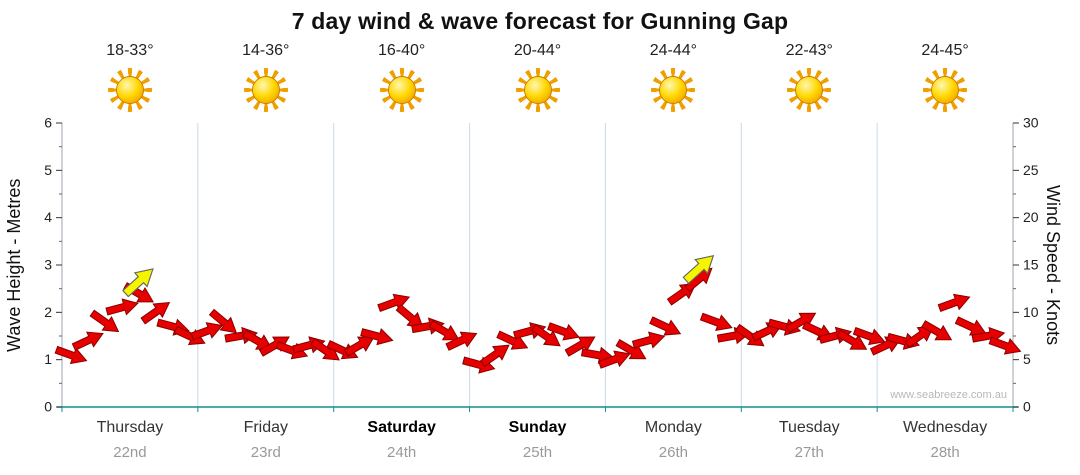 This screenshot has height=475, width=1080. I want to click on temperature-range: 14-36°, so click(266, 50).